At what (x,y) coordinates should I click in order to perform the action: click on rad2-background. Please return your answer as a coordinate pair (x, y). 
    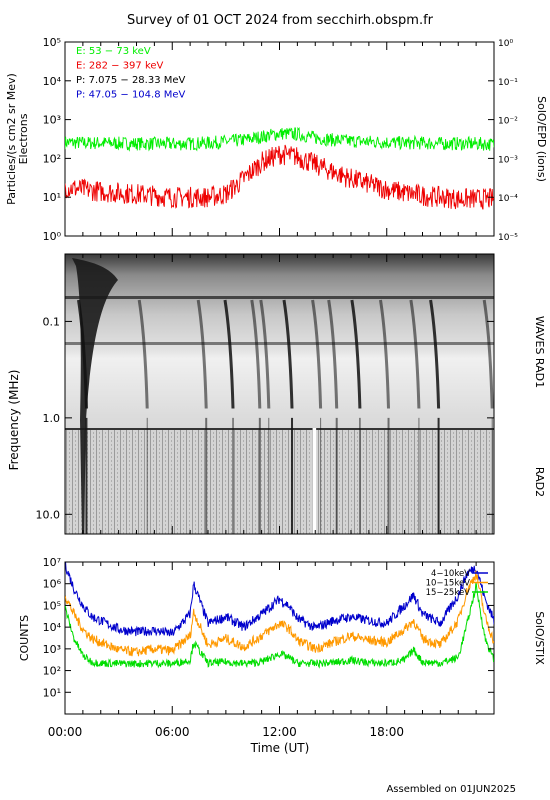
    Looking at the image, I should click on (279, 481).